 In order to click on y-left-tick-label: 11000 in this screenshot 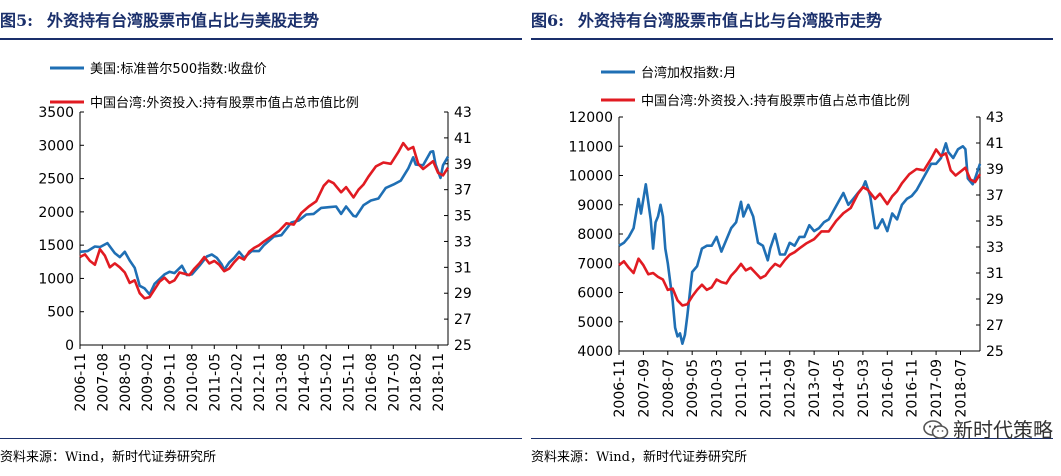, I will do `click(590, 147)`.